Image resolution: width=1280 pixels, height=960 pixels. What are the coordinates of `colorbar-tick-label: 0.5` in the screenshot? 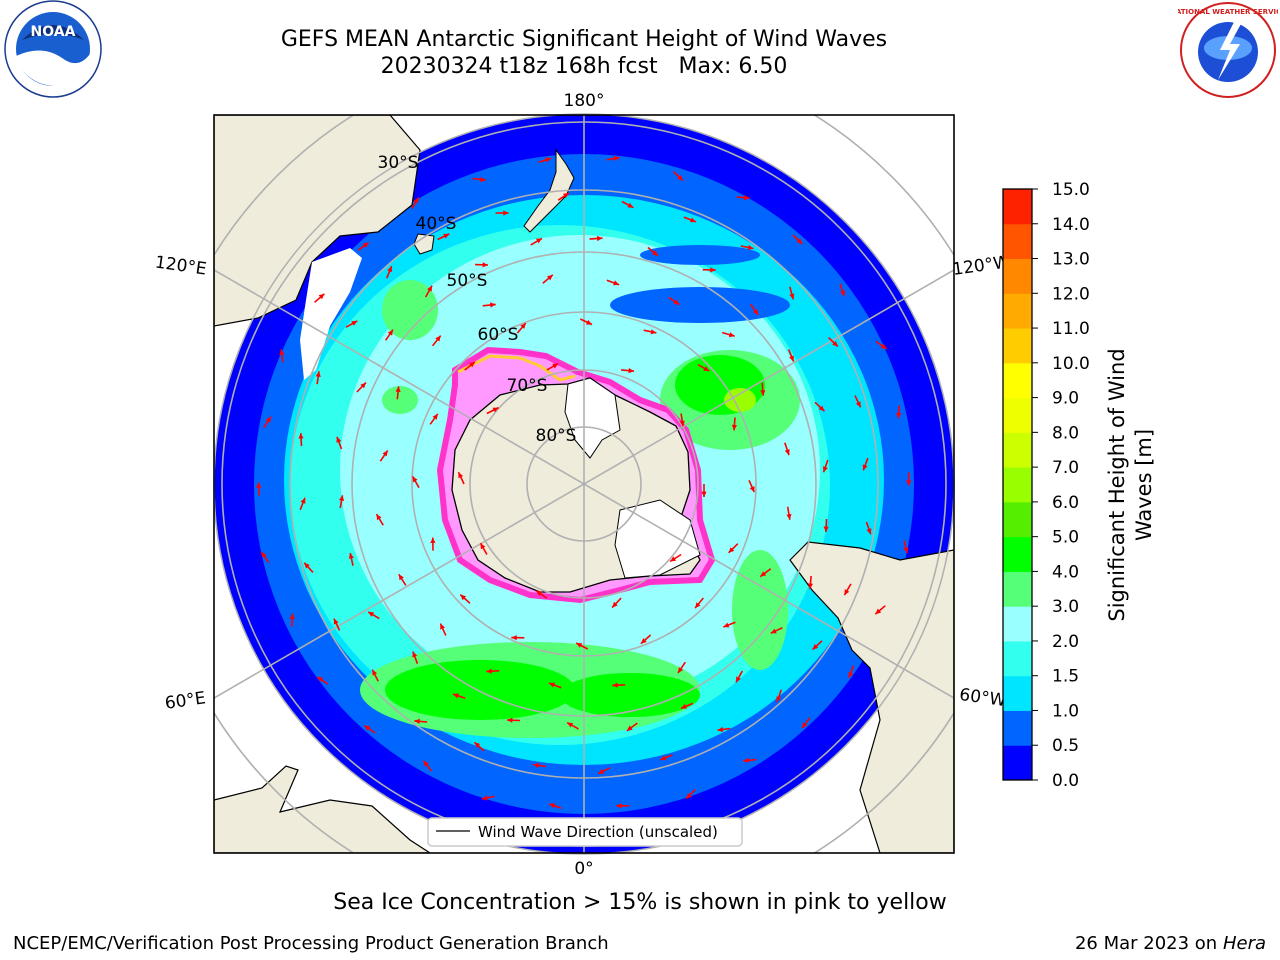 It's located at (1065, 746).